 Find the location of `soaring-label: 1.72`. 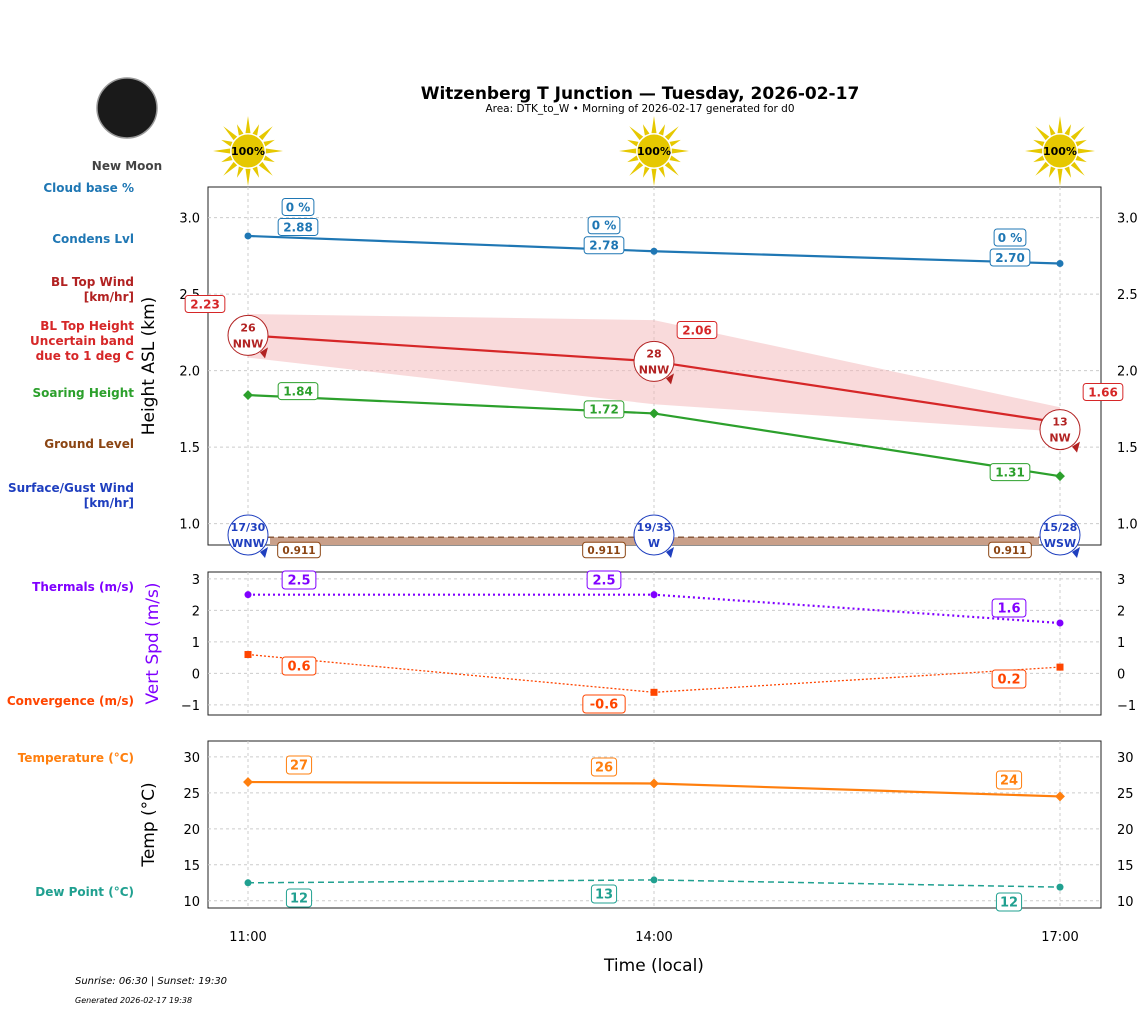

soaring-label: 1.72 is located at coordinates (604, 410).